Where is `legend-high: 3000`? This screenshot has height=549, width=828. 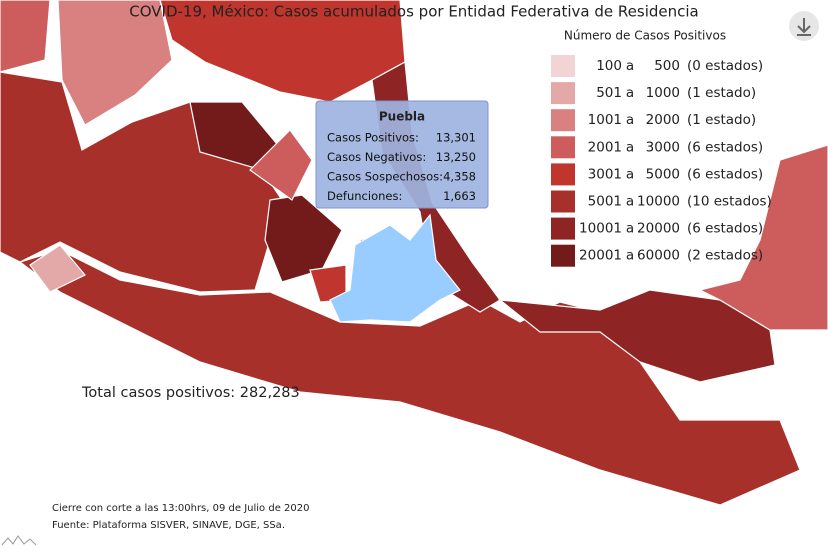
legend-high: 3000 is located at coordinates (663, 147).